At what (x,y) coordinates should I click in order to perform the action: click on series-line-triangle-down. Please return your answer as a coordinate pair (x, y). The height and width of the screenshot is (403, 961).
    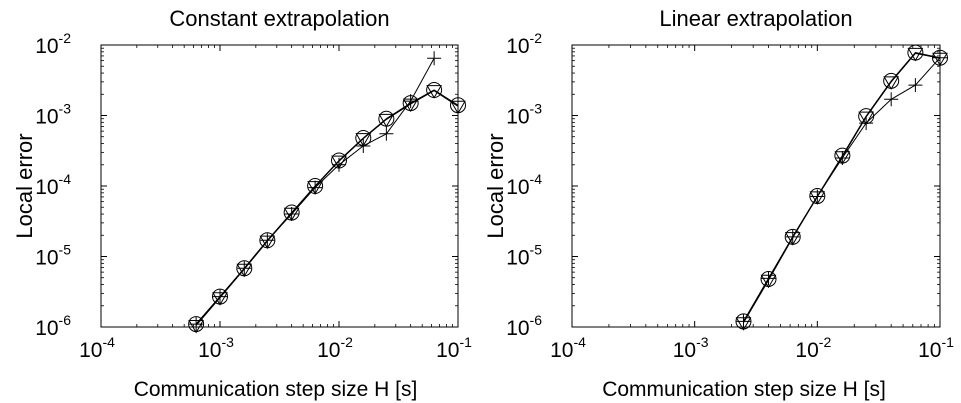
    Looking at the image, I should click on (842, 187).